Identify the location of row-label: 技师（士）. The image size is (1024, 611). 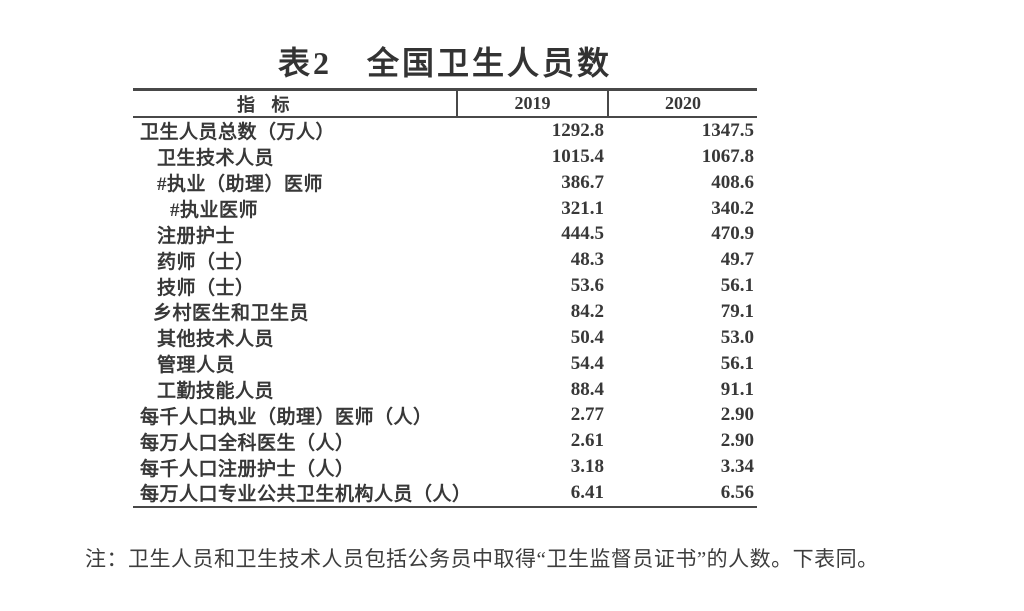
(206, 288).